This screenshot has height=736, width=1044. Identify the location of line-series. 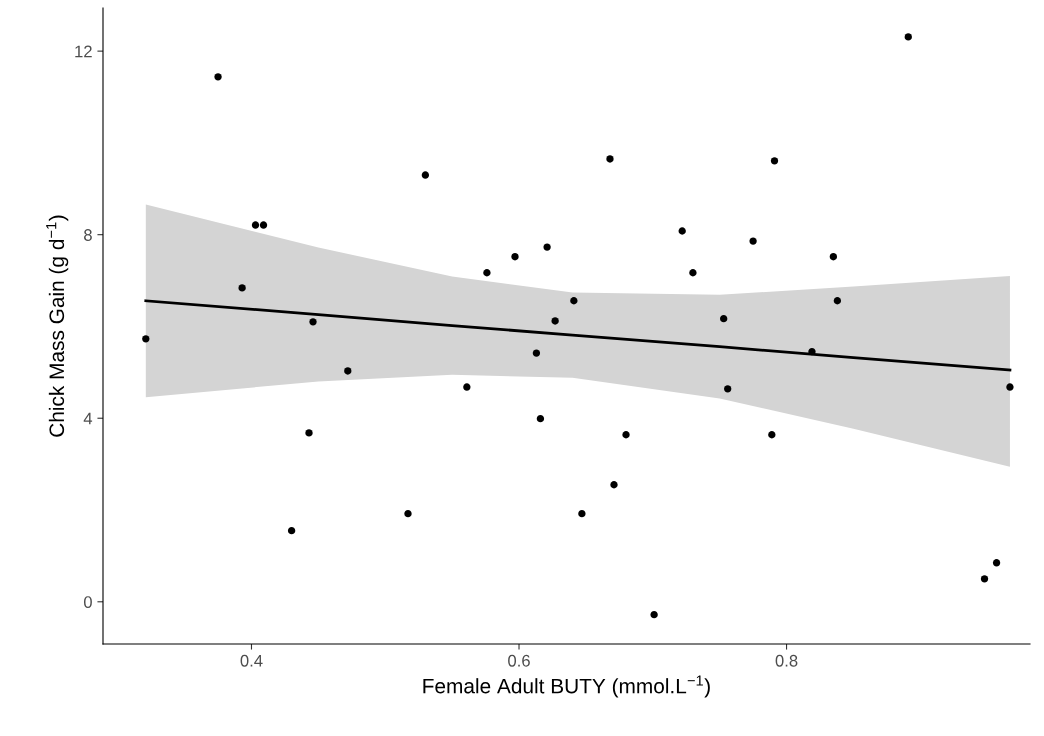
(578, 335).